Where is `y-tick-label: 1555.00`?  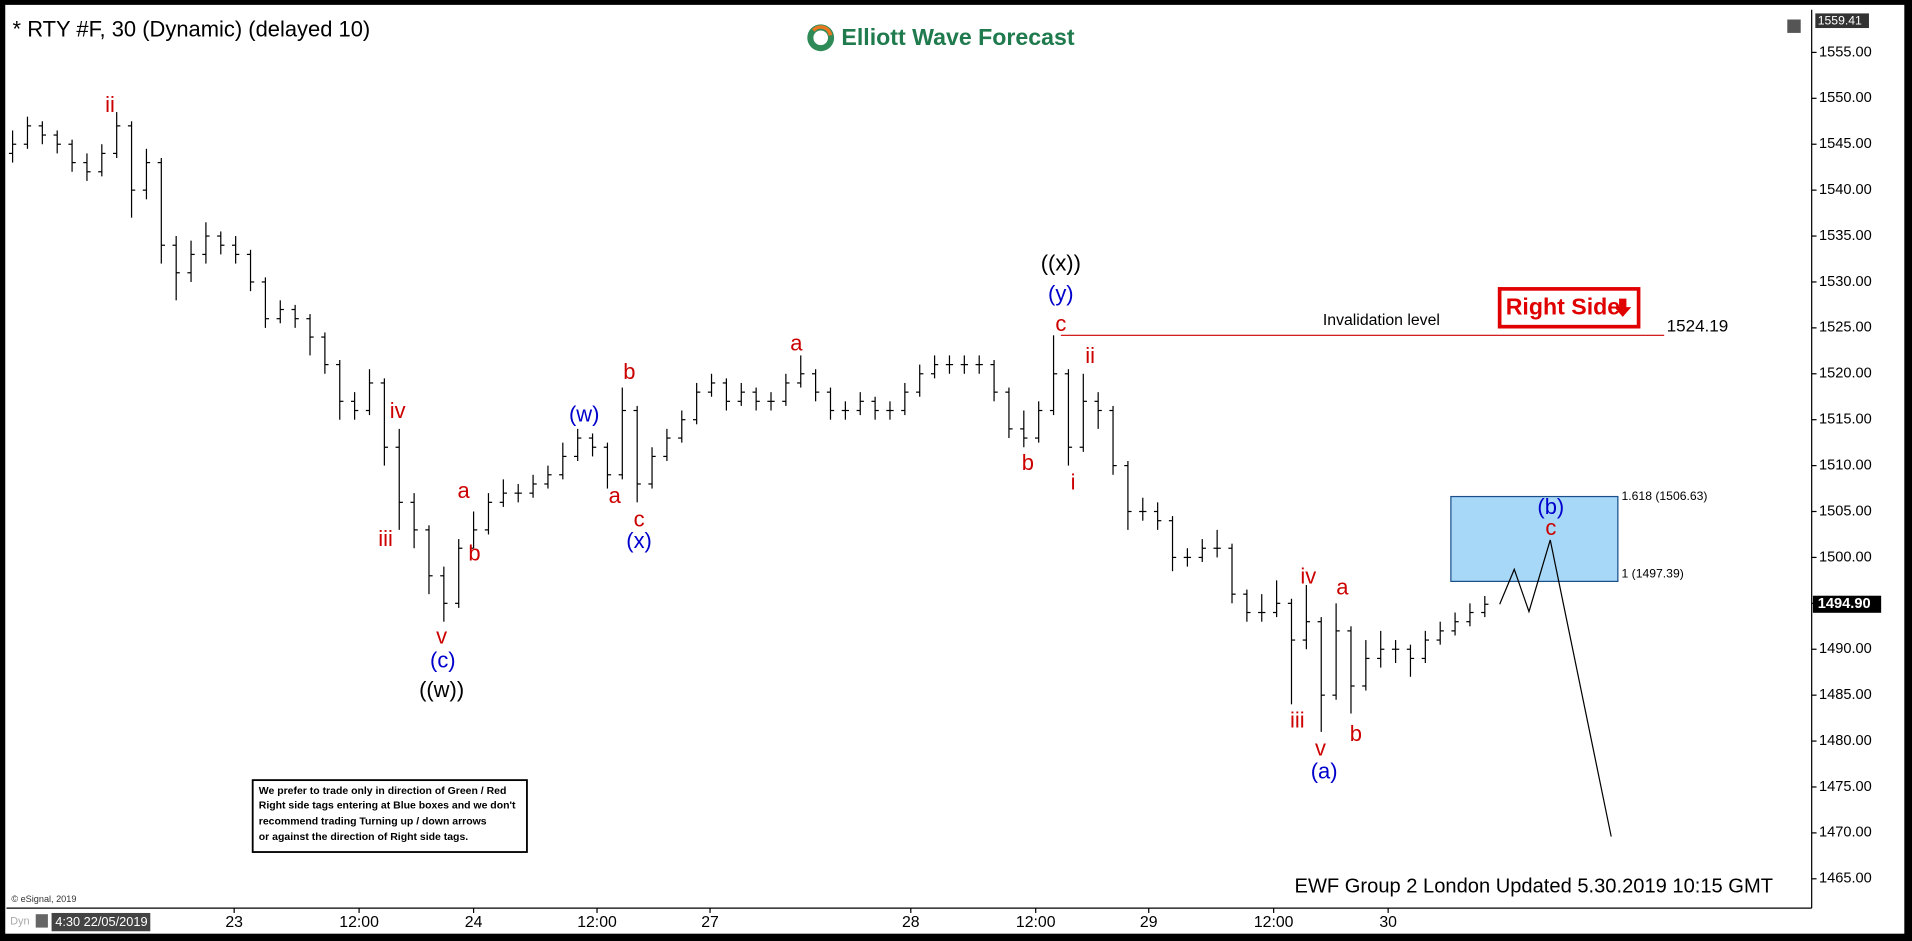 y-tick-label: 1555.00 is located at coordinates (1845, 52).